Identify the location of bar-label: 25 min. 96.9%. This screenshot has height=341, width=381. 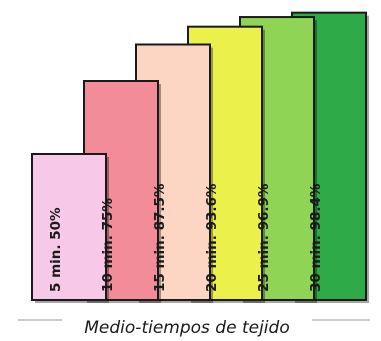
(264, 237).